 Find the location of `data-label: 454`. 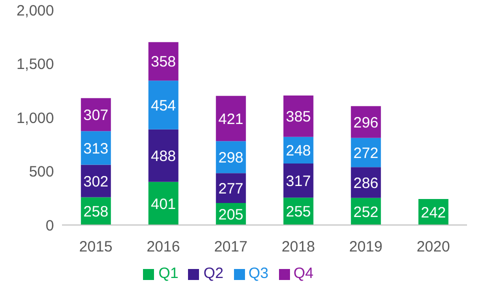

data-label: 454 is located at coordinates (163, 105).